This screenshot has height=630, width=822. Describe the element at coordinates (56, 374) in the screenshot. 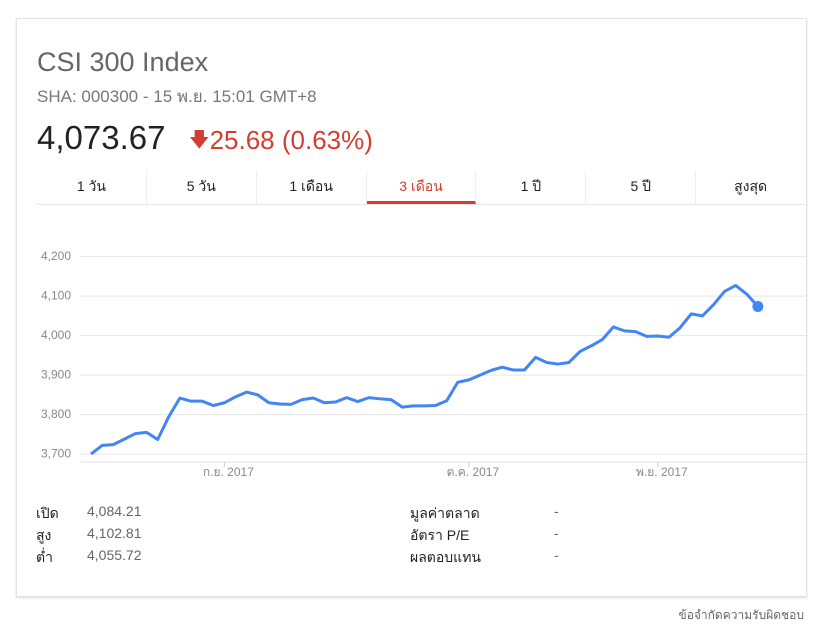

I see `y-tick-label: 3,900` at that location.